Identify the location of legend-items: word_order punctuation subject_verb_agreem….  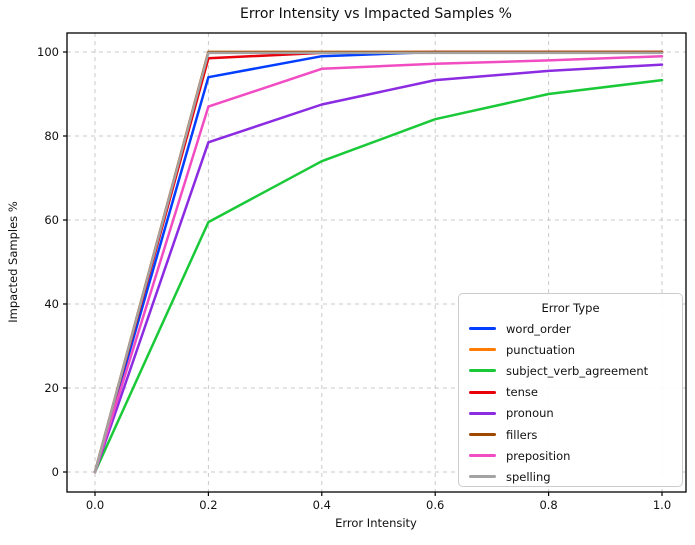
(570, 403).